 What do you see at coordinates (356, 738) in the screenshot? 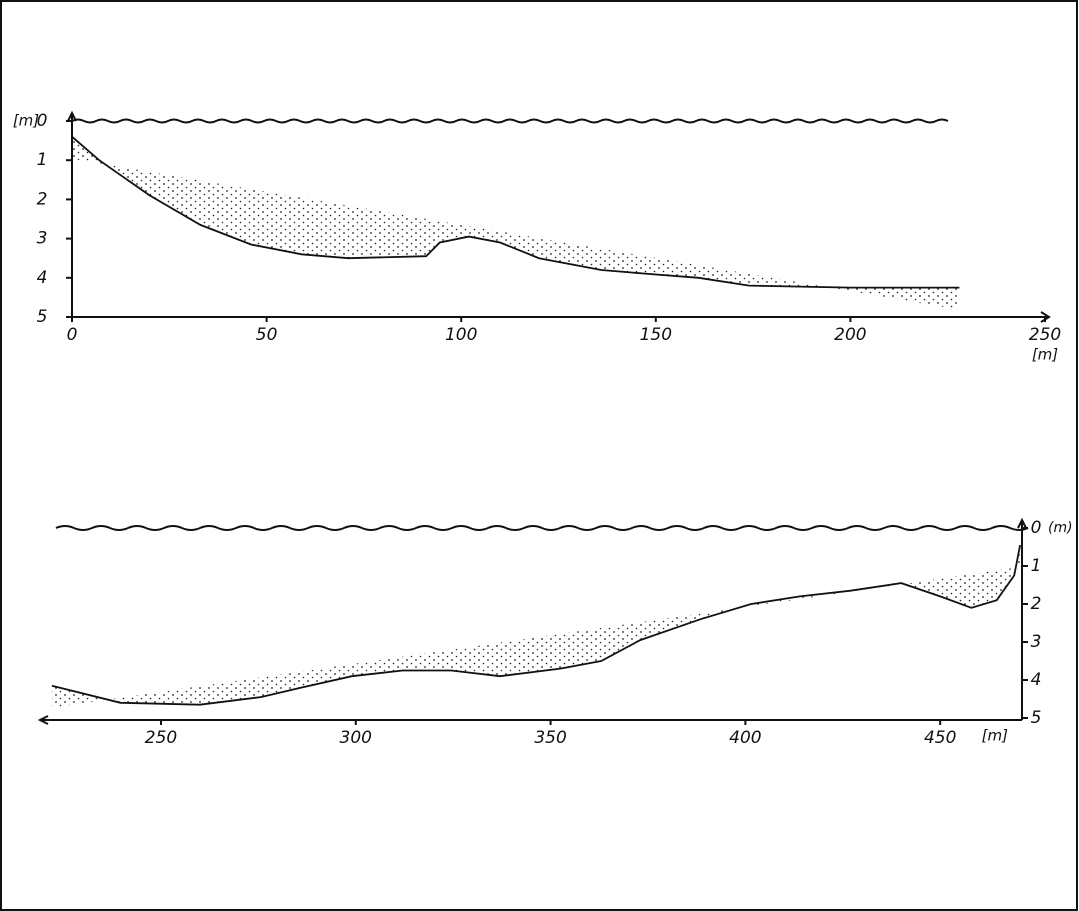
I see `x-tick-label: 300` at bounding box center [356, 738].